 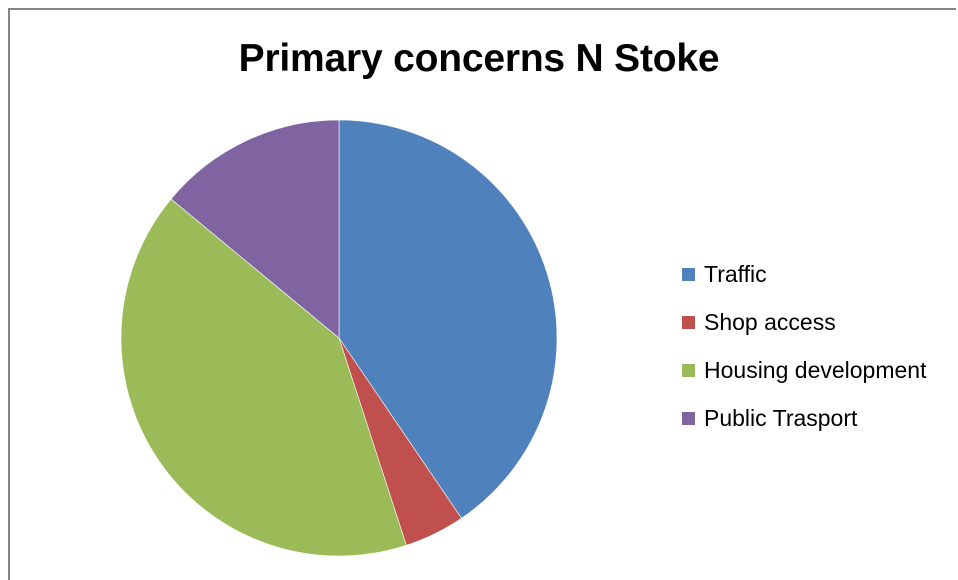 I want to click on legend-label-housing-development: Housing development, so click(x=815, y=369).